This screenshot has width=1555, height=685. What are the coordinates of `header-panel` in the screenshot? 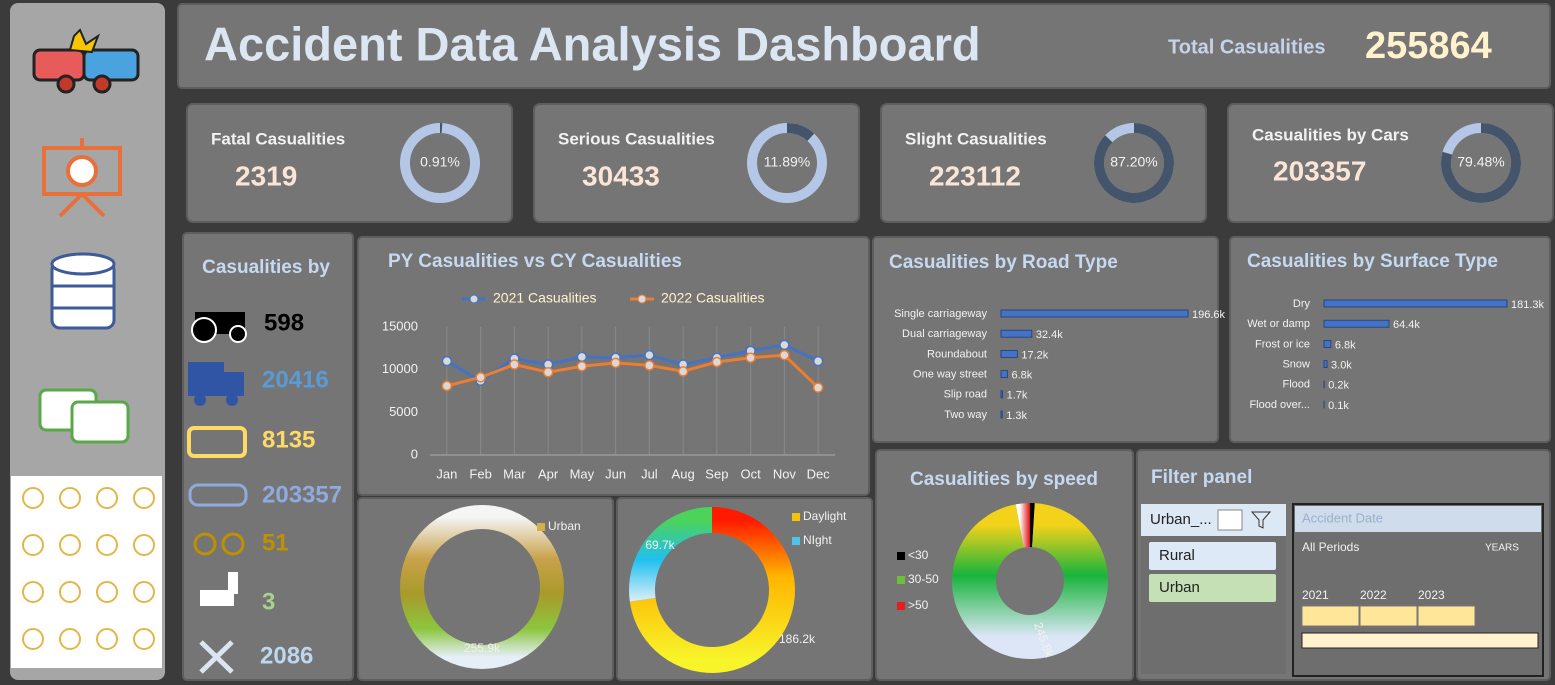 It's located at (864, 46).